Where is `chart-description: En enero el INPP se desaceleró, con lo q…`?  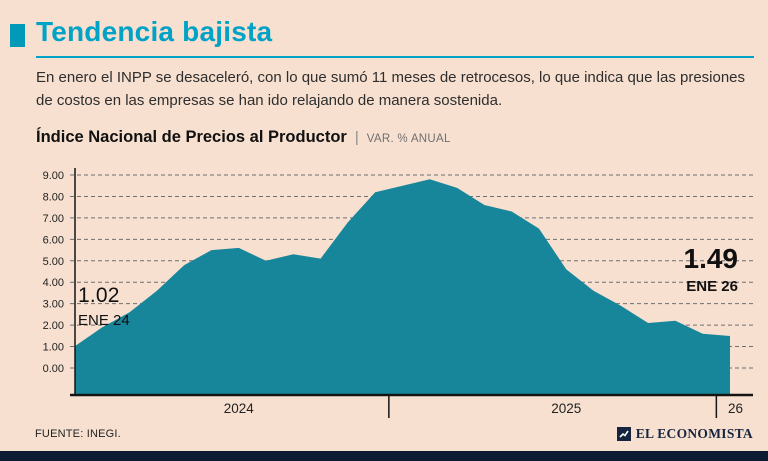
chart-description: En enero el INPP se desaceleró, con lo q… is located at coordinates (391, 89).